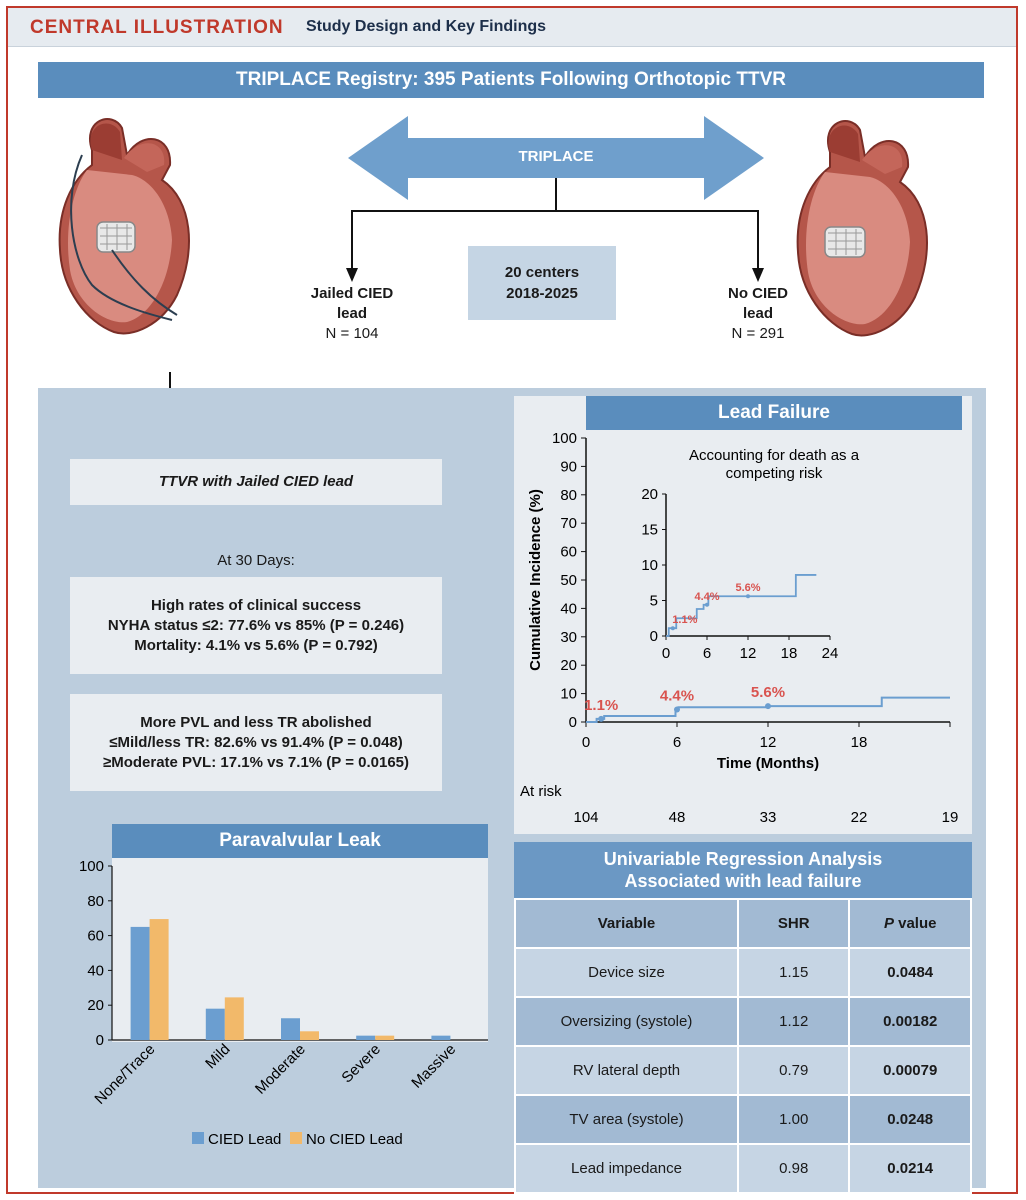 This screenshot has width=1026, height=1200. What do you see at coordinates (910, 1119) in the screenshot?
I see `cell-pvalue: 0.0248` at bounding box center [910, 1119].